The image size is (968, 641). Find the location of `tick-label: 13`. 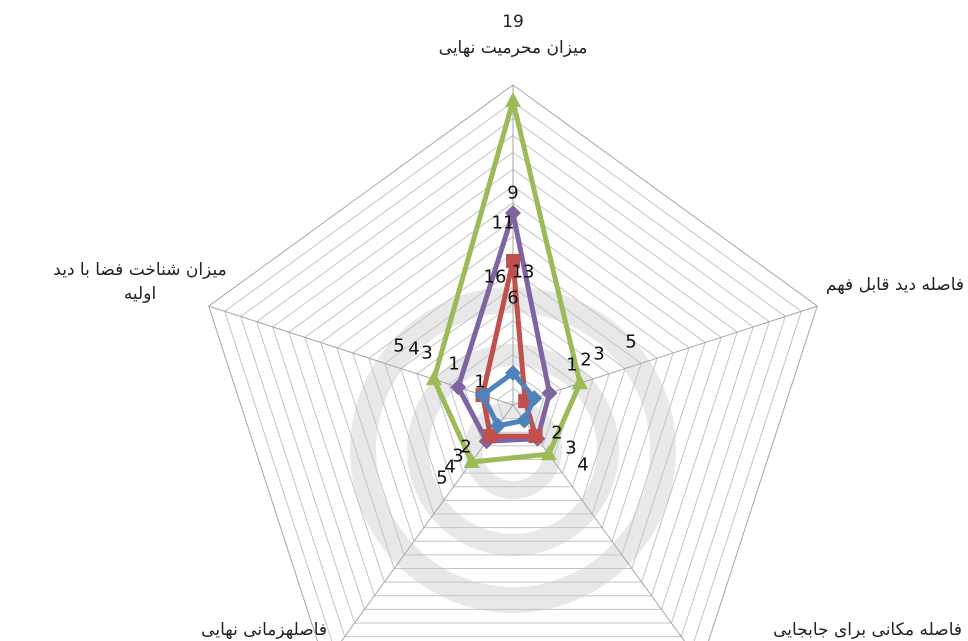

tick-label: 13 is located at coordinates (523, 272).